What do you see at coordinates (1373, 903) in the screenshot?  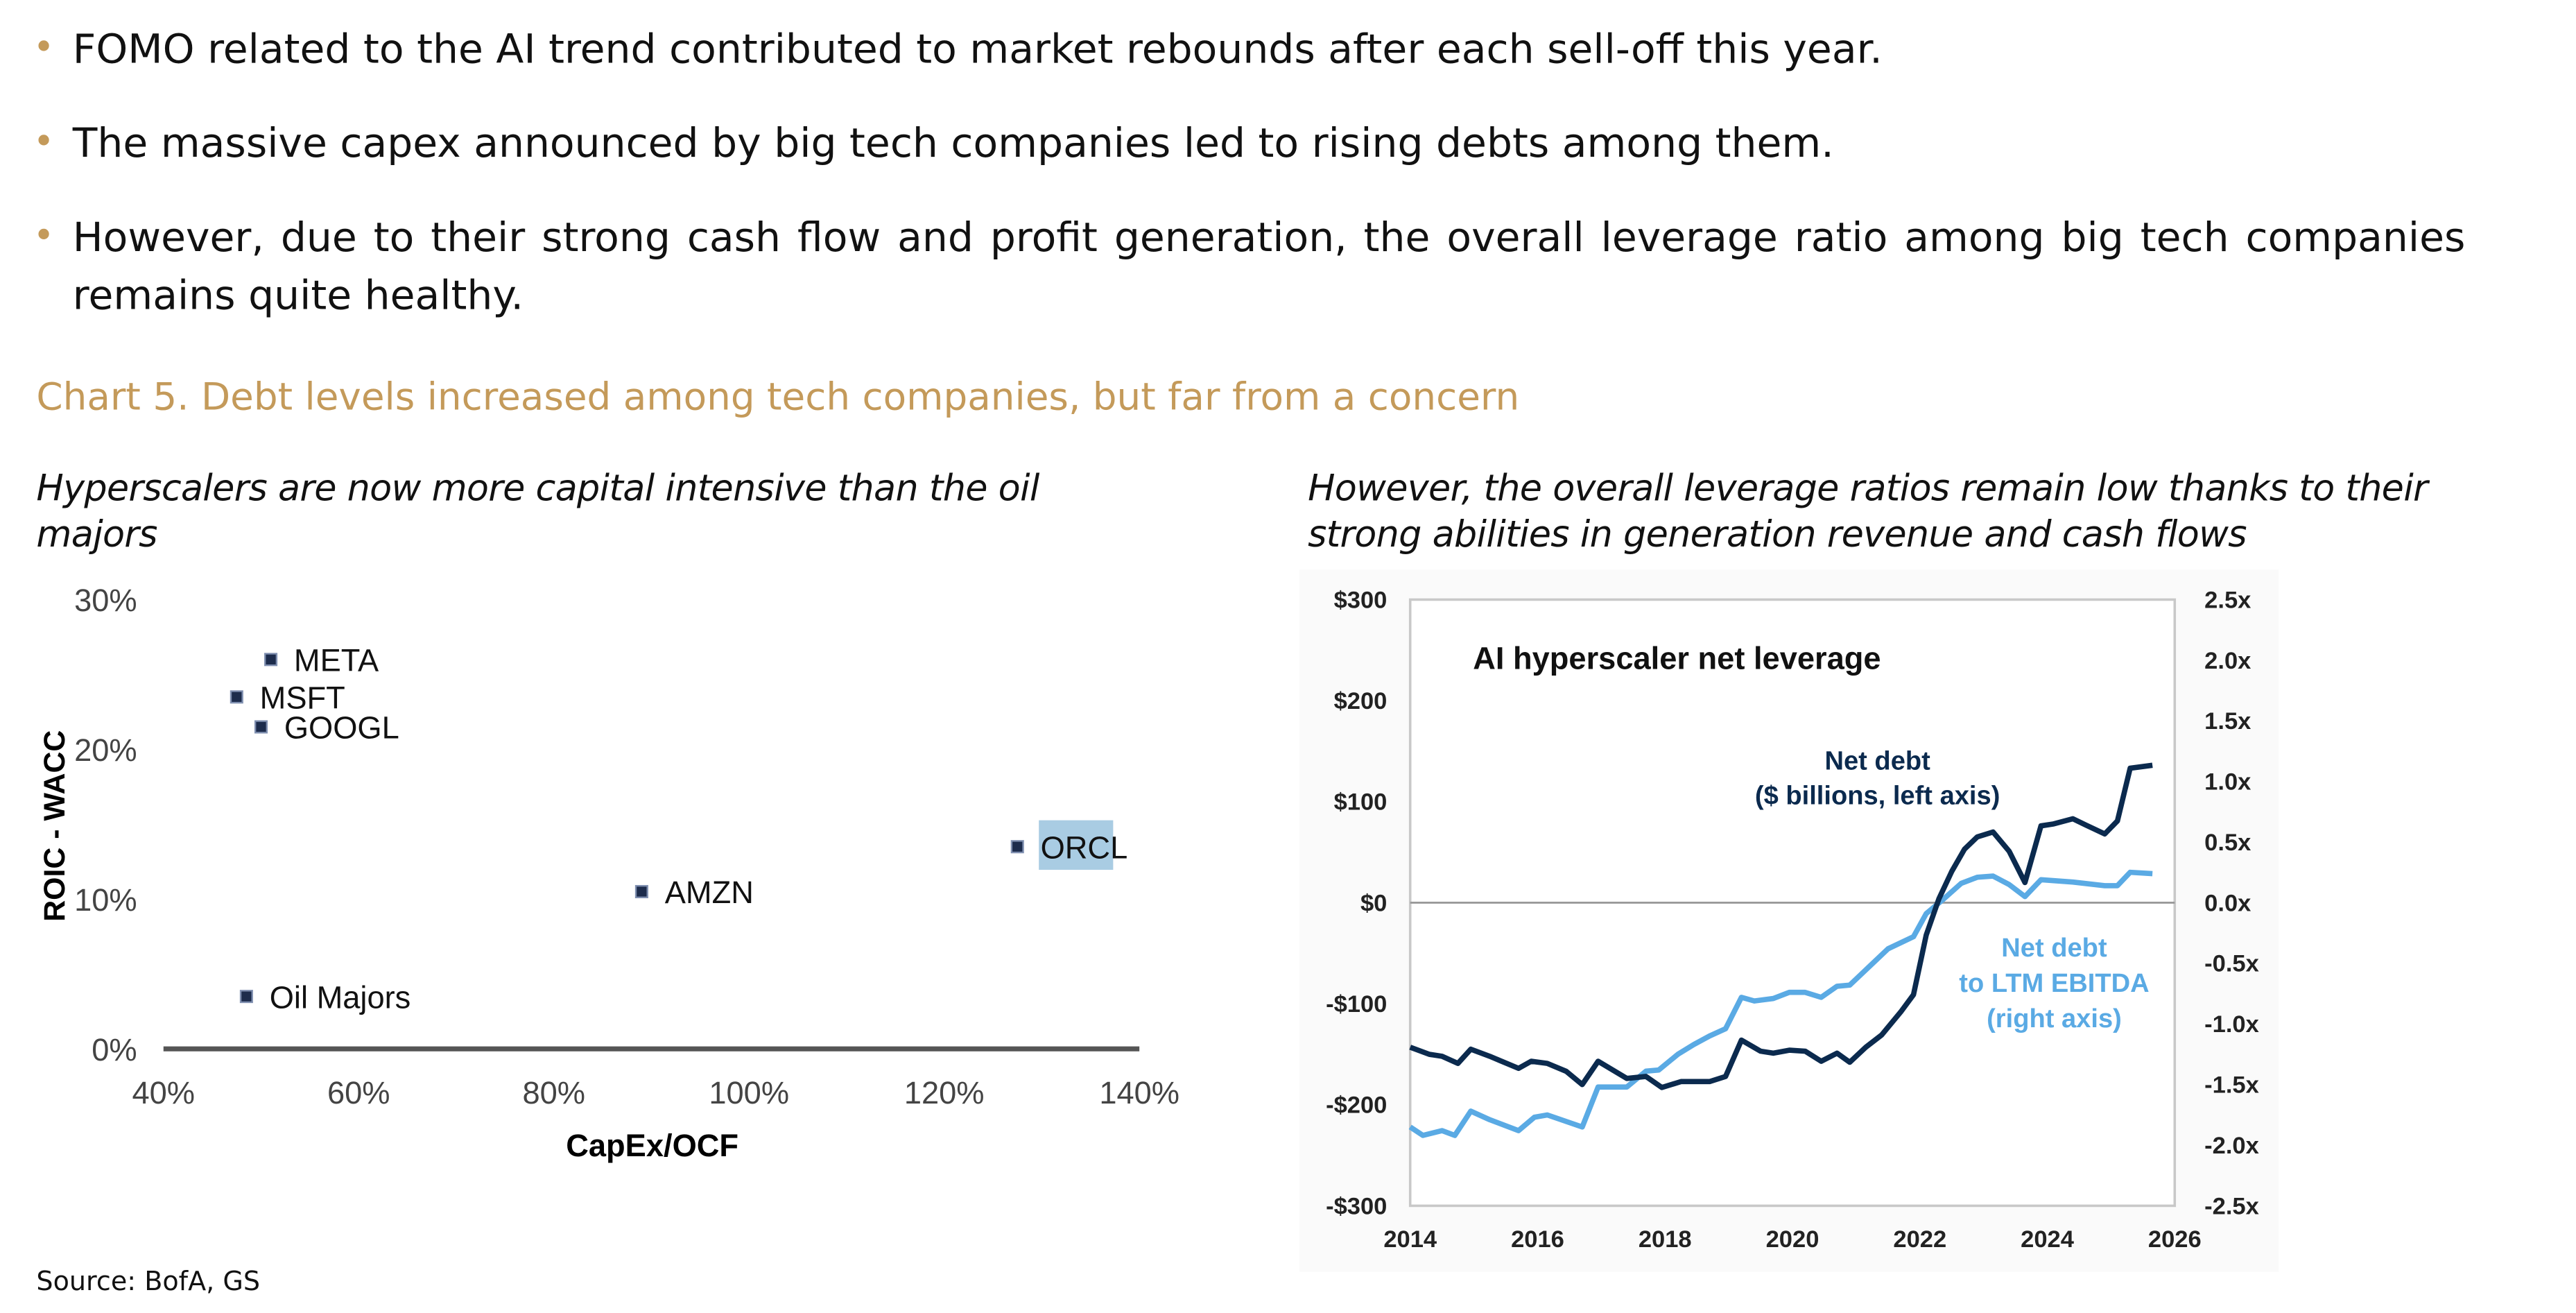 I see `left-y-tick-label: $0` at bounding box center [1373, 903].